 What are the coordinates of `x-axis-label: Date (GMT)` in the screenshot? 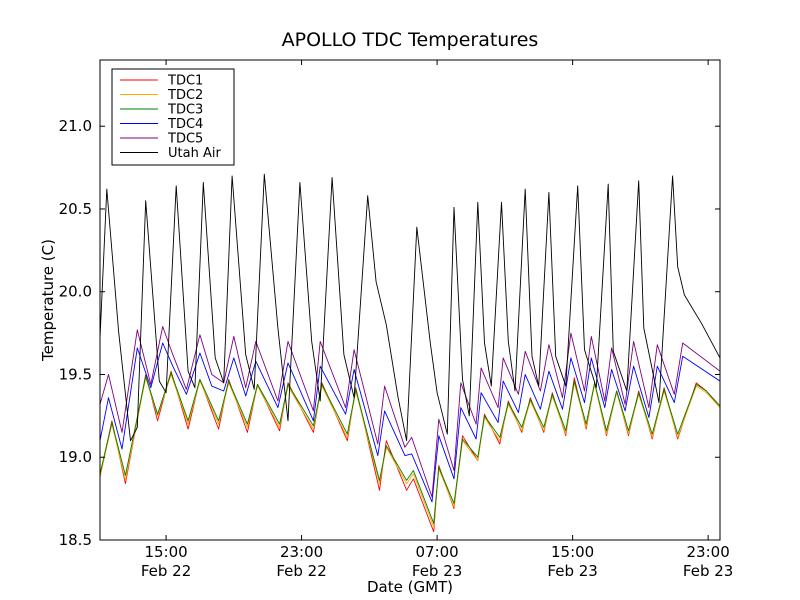 It's located at (410, 587).